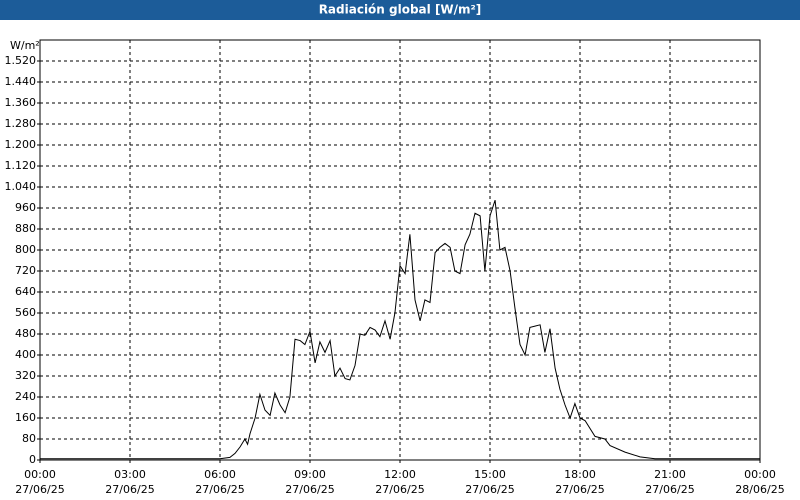 Image resolution: width=800 pixels, height=500 pixels. I want to click on y-tick-label: 400, so click(25, 354).